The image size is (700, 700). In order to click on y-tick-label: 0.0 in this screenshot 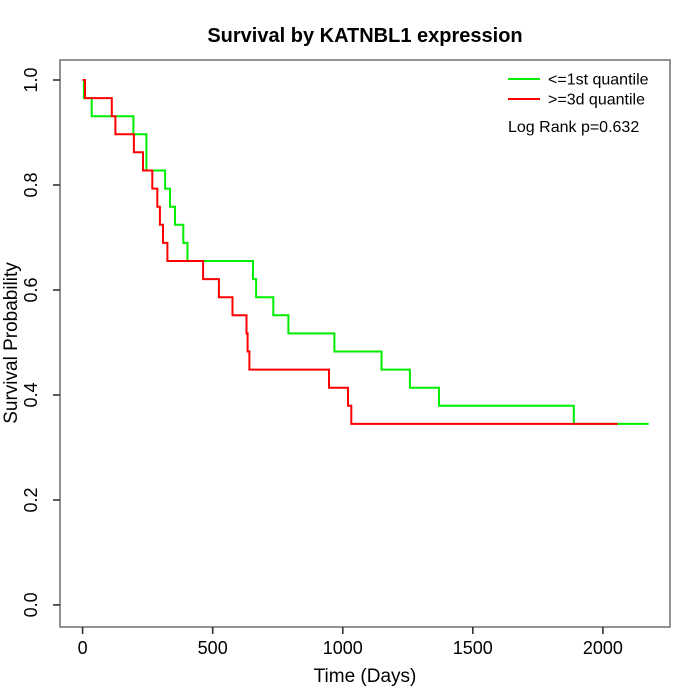, I will do `click(31, 604)`.